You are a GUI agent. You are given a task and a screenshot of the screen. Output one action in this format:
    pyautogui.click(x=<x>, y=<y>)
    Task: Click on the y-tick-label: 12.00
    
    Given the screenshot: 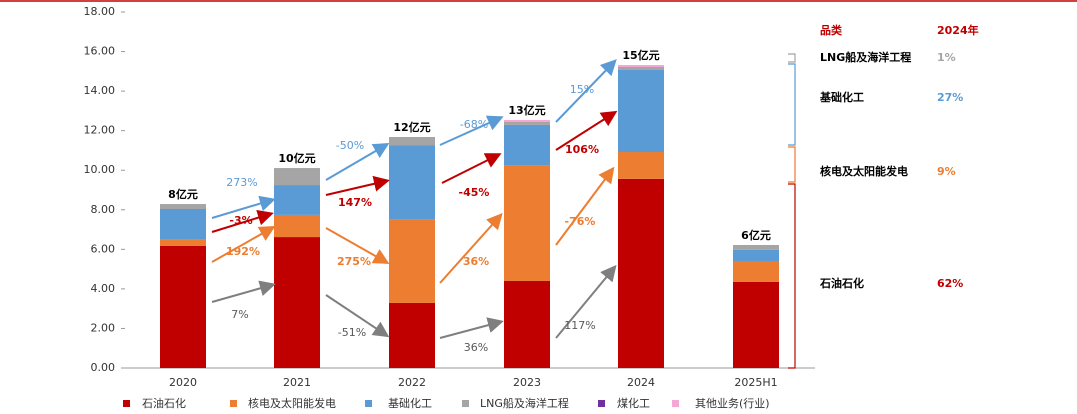 What is the action you would take?
    pyautogui.click(x=100, y=130)
    